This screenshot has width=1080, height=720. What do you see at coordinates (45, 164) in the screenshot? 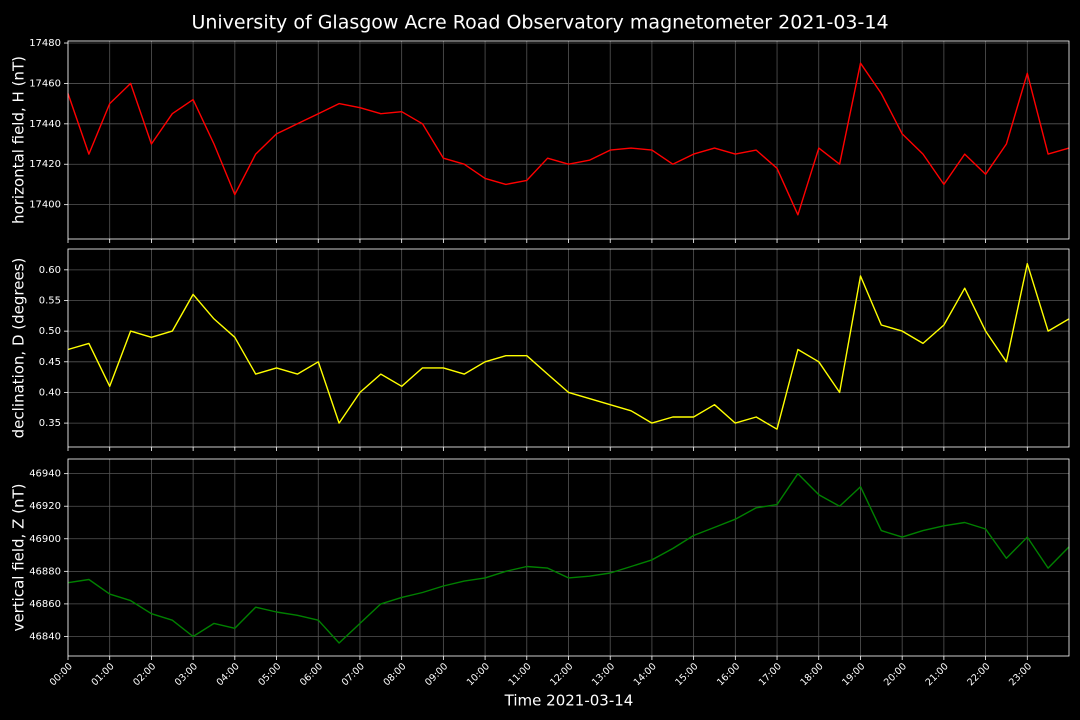
I see `y-tick-label: 17420` at bounding box center [45, 164].